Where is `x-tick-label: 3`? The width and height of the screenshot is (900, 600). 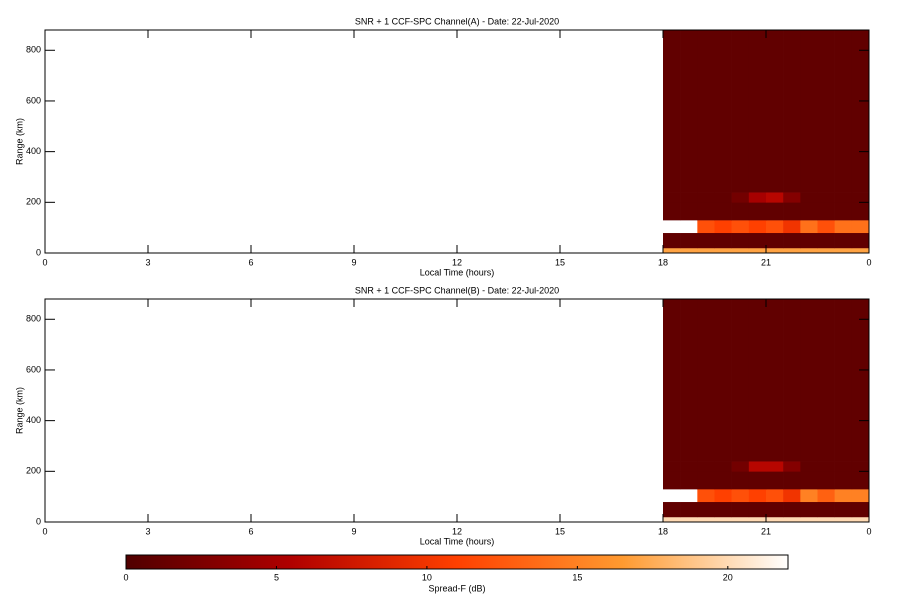
x-tick-label: 3 is located at coordinates (147, 262).